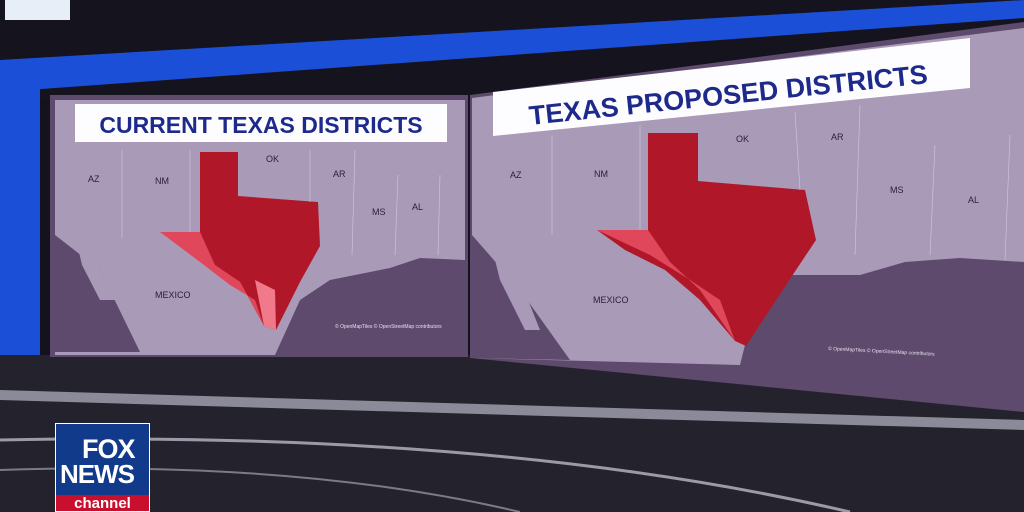  I want to click on left-title: CURRENT TEXAS DISTRICTS, so click(260, 125).